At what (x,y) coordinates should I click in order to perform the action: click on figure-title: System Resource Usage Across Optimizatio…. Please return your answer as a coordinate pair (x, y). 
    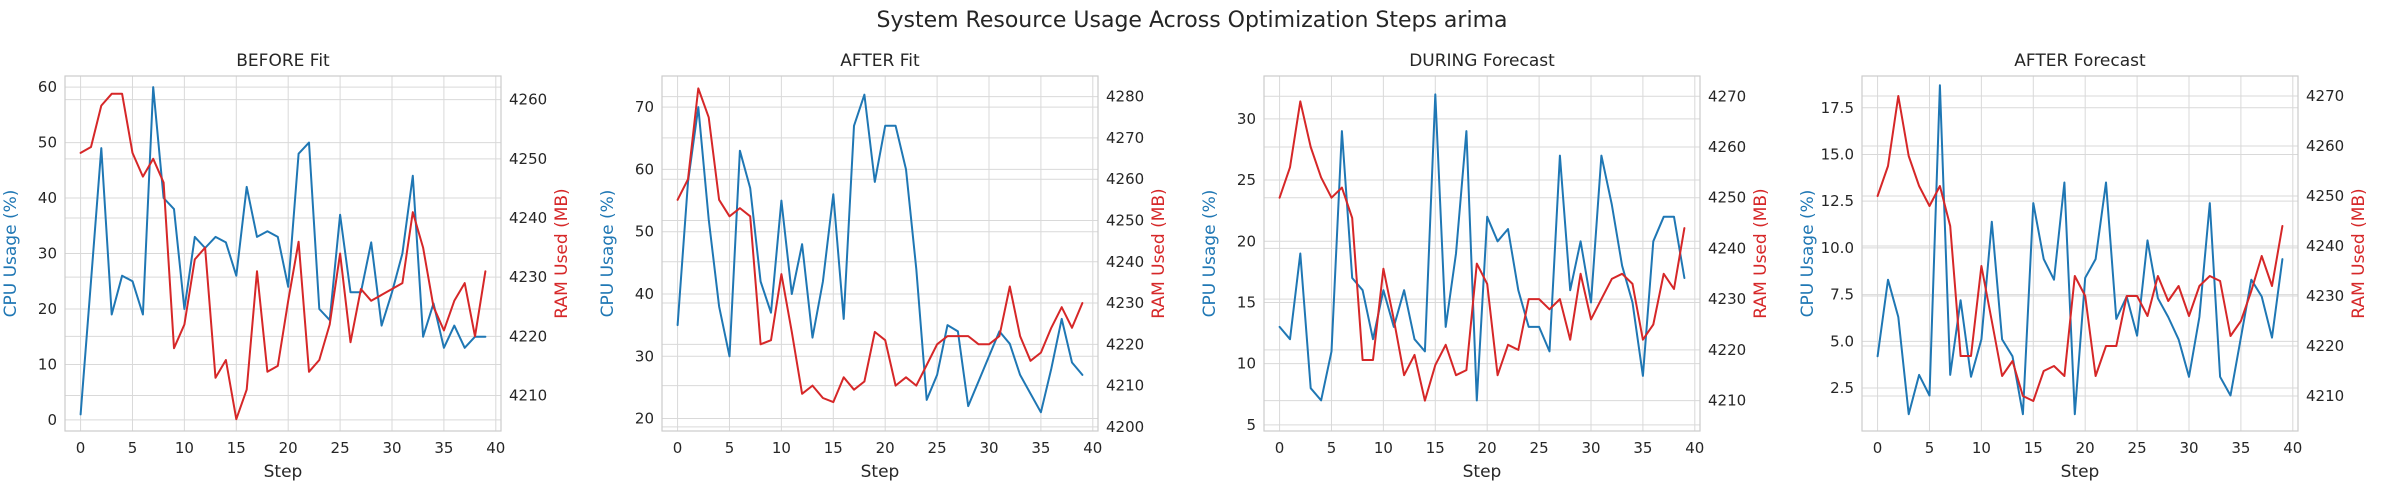
    Looking at the image, I should click on (1192, 20).